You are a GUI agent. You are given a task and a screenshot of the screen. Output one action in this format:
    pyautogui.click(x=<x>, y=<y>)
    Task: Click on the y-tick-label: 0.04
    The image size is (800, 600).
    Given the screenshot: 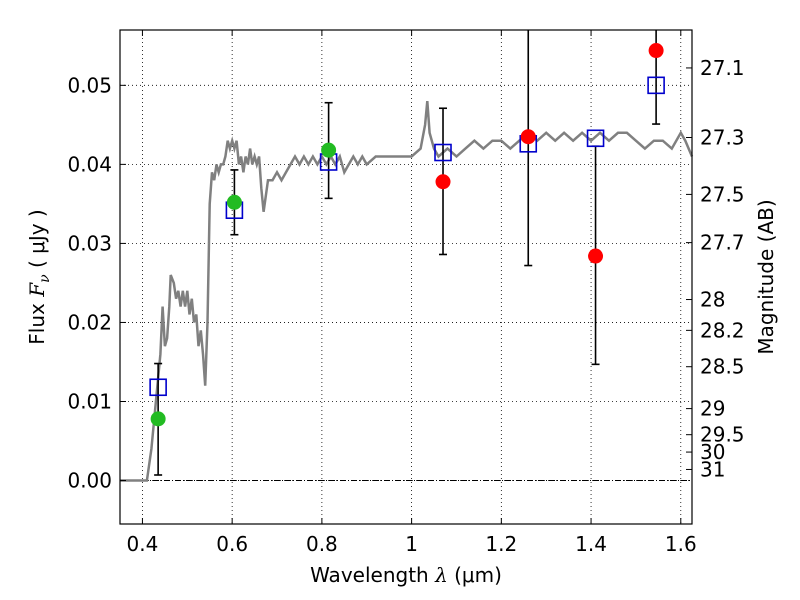 What is the action you would take?
    pyautogui.click(x=89, y=164)
    